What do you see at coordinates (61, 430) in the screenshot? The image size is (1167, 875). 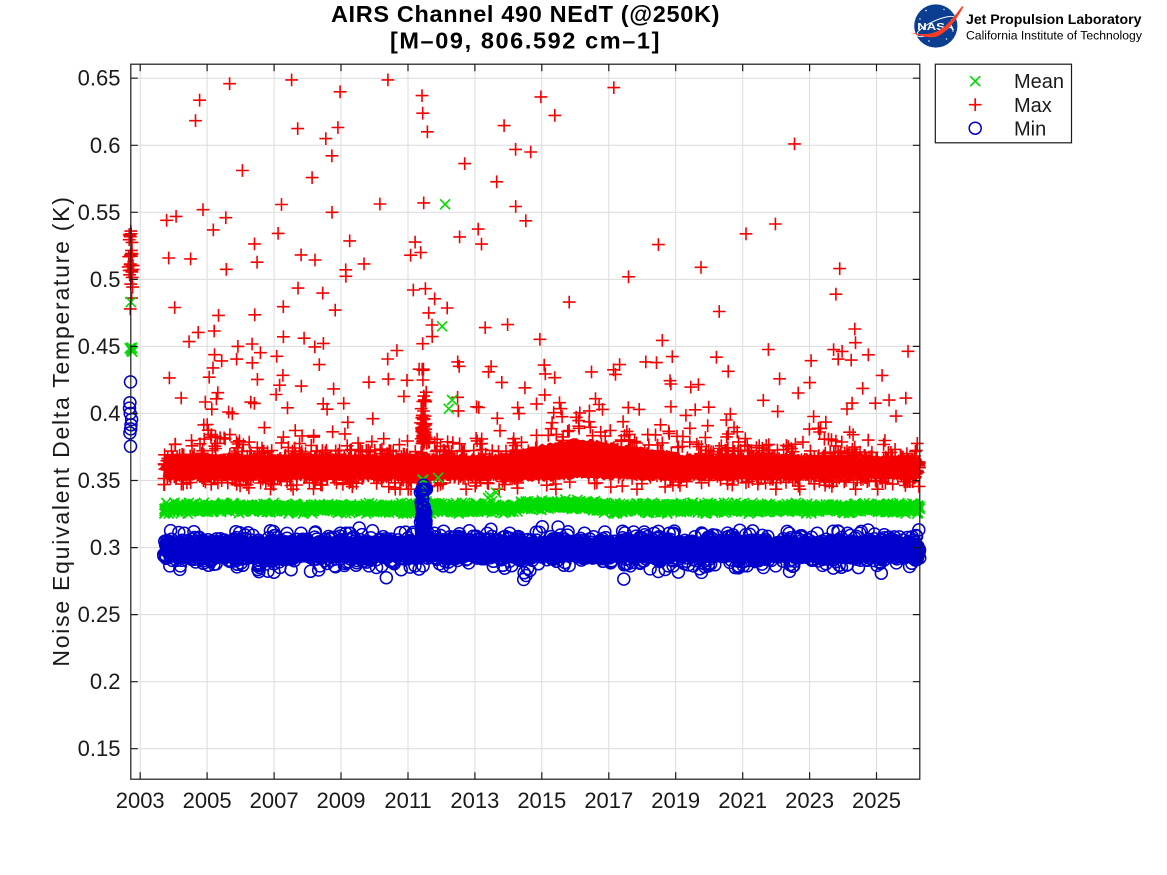 I see `svg-text:Noise Equivalent Delta Tempera: Noise Equivalent Delta Temperature (K)` at bounding box center [61, 430].